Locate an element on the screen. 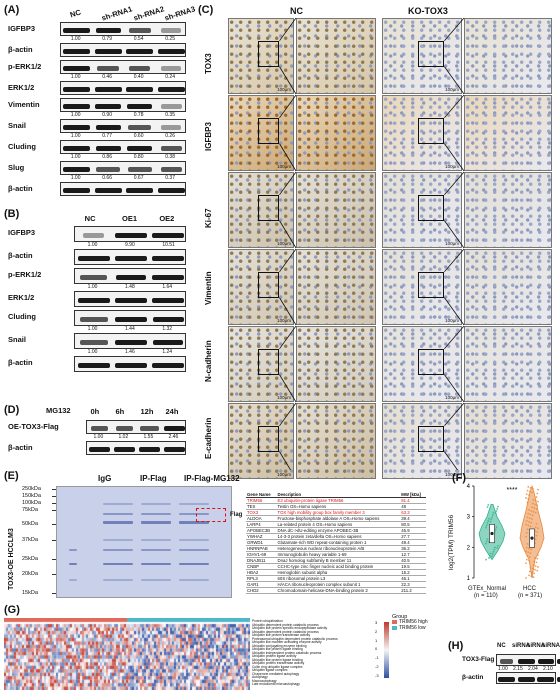  panel-f-violin-chart: 1 2 3 4 **** is located at coordinates (506, 533).